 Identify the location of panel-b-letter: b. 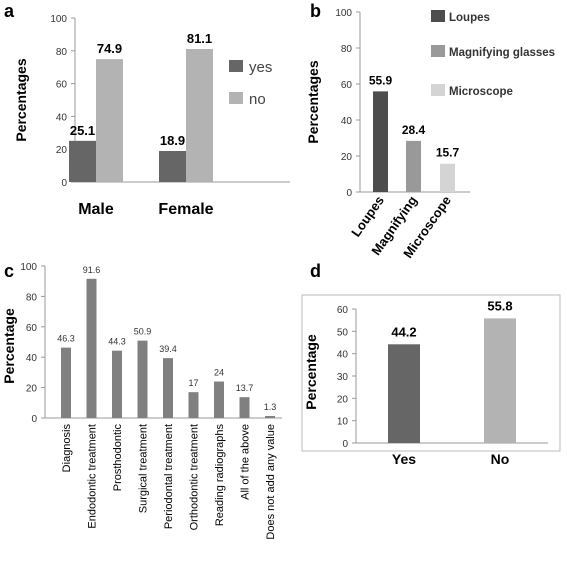
(315, 11).